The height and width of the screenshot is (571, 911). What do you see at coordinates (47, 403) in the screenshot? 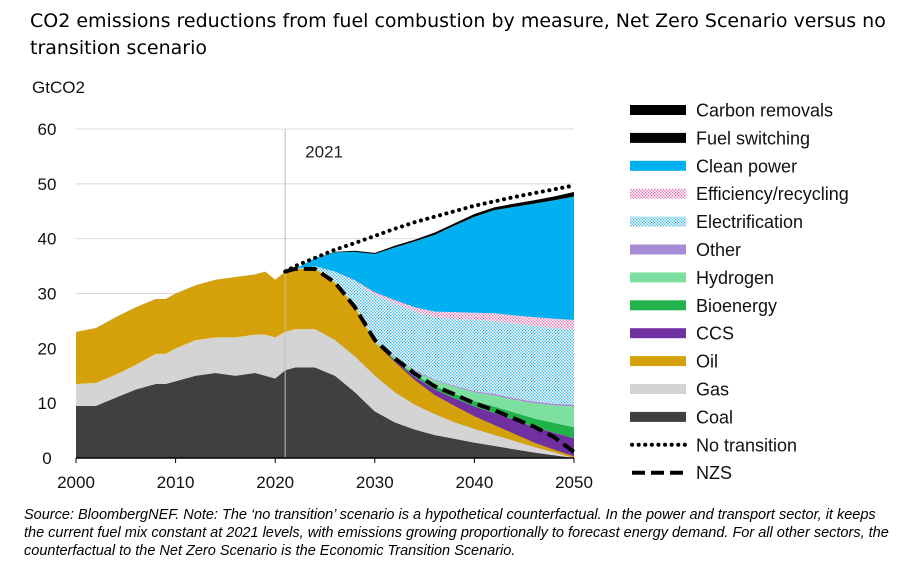
I see `y-tick-label-10: 10` at bounding box center [47, 403].